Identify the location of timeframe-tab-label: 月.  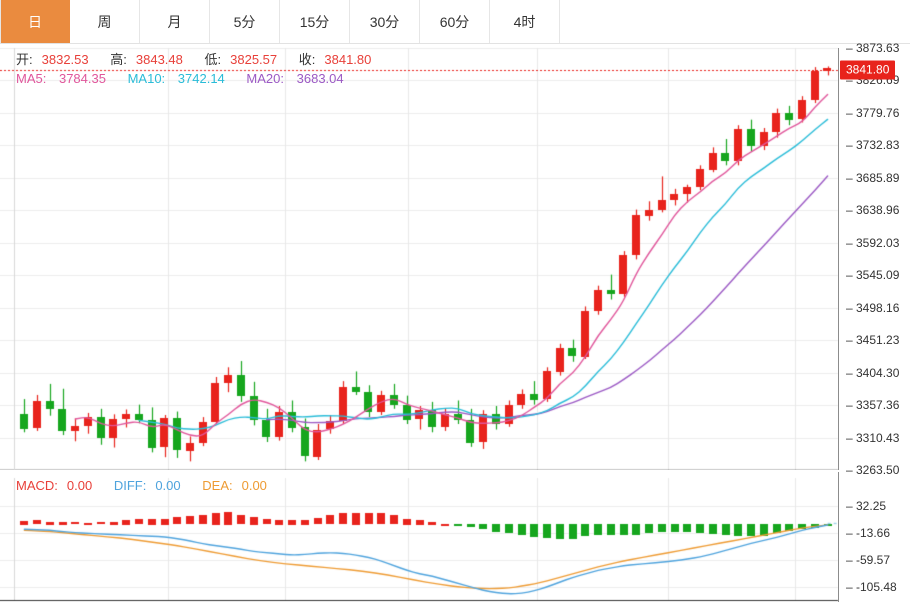
(174, 21).